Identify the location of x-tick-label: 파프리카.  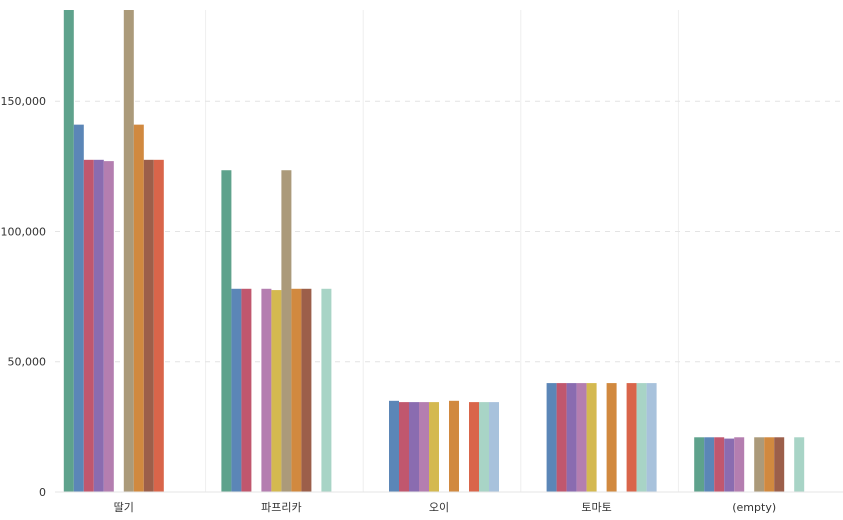
(281, 507).